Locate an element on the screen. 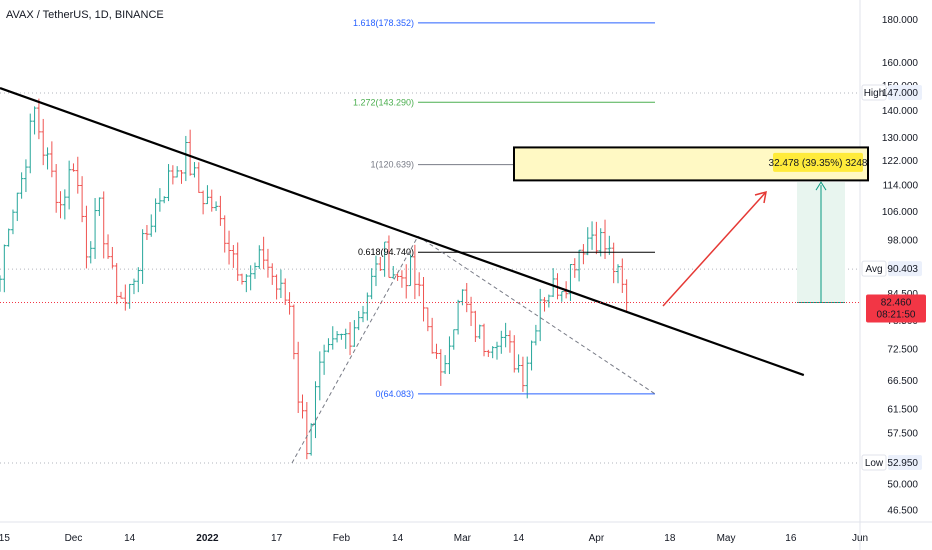  projection-label: 32.478 (39.35%) 3248 is located at coordinates (818, 163).